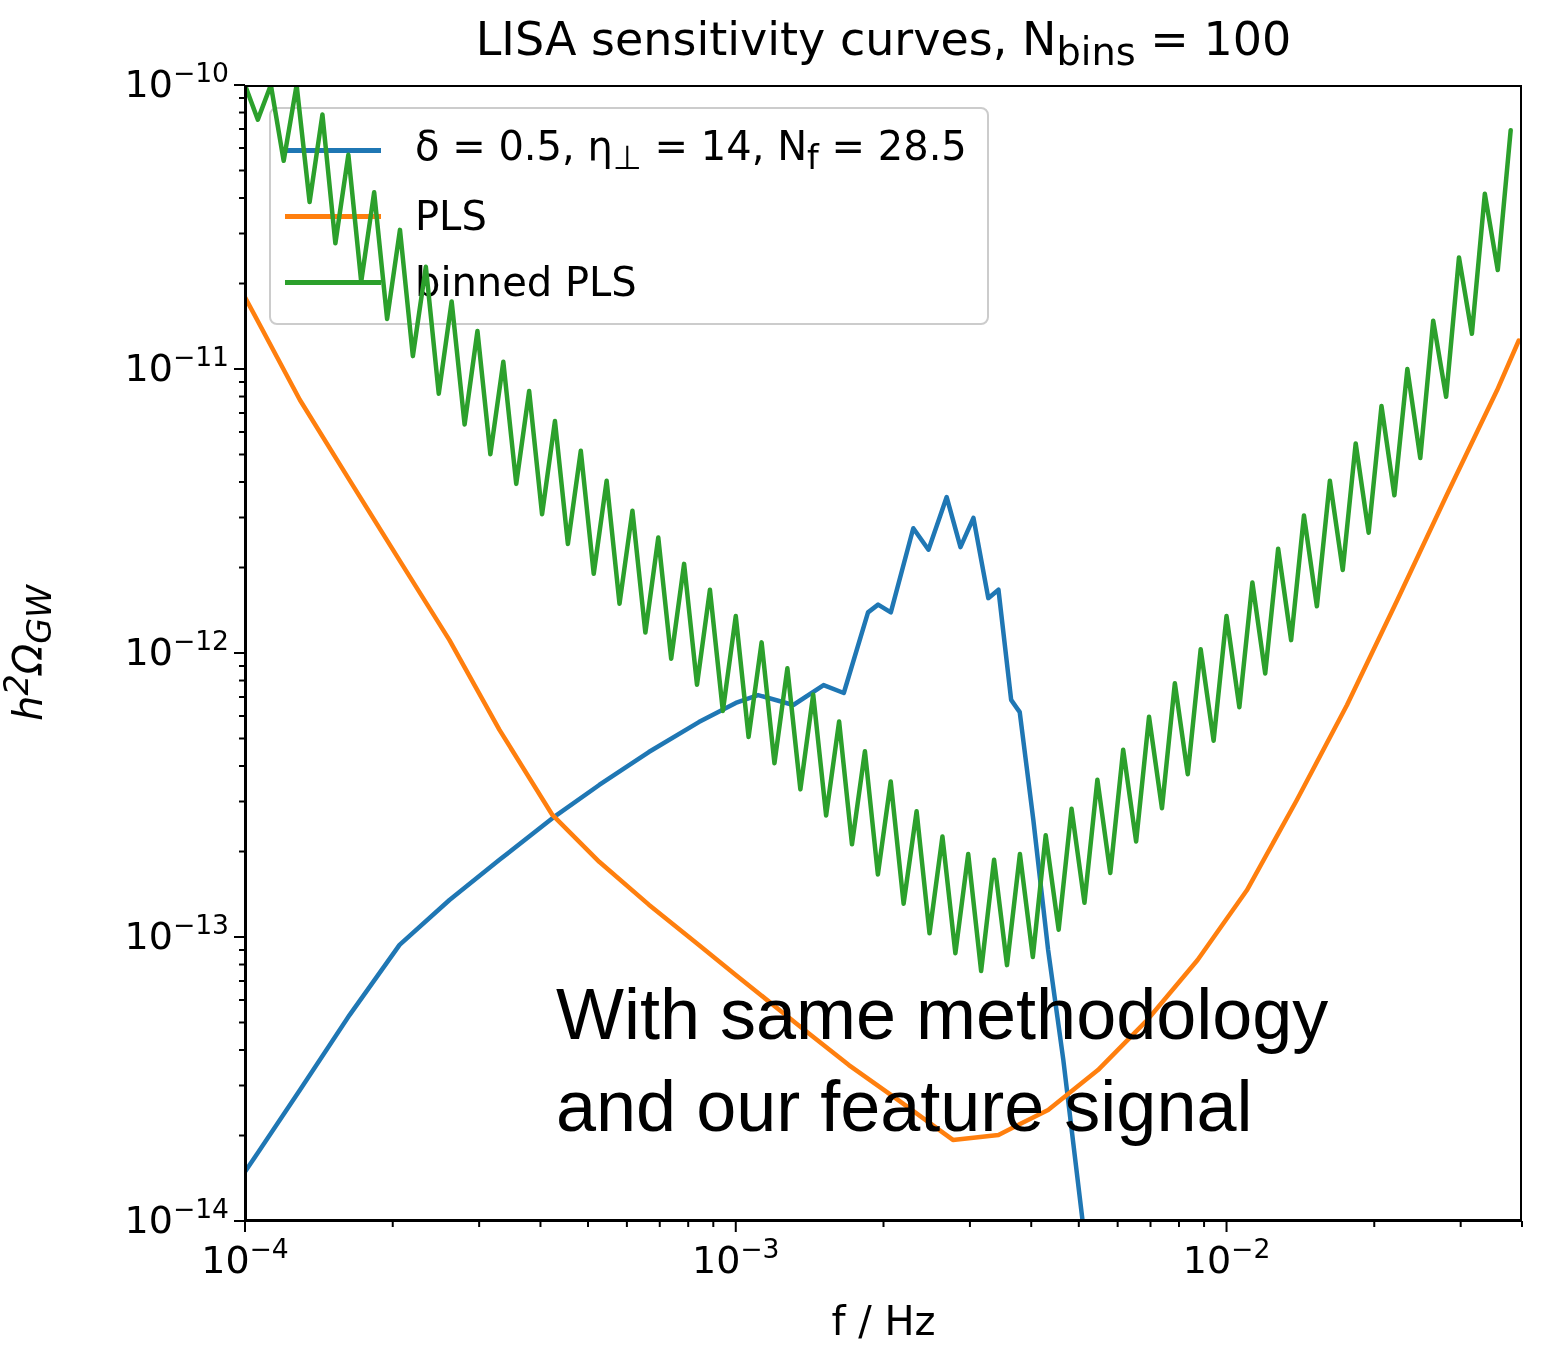 Image resolution: width=1542 pixels, height=1357 pixels. I want to click on y-tick-label: 10$^{−11}$, so click(176, 365).